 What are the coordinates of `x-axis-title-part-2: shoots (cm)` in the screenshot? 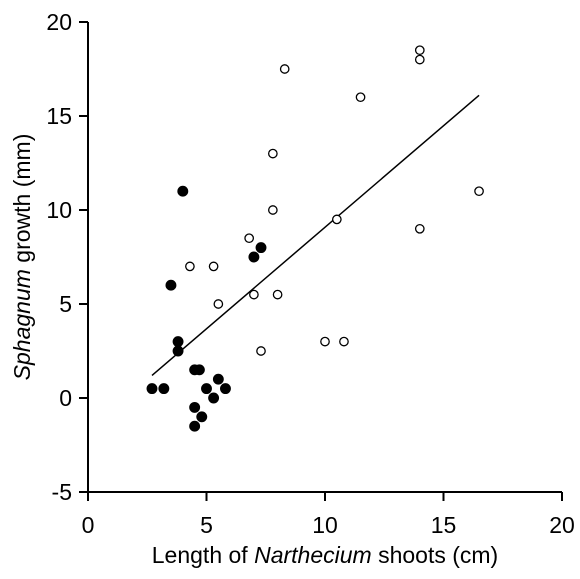 It's located at (435, 555).